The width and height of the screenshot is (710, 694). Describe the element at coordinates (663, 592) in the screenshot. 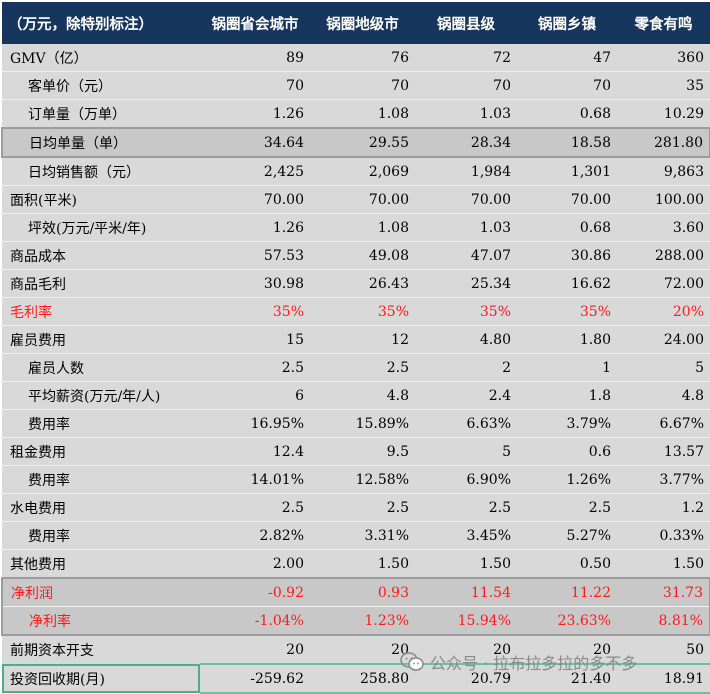

I see `table-cell: 31.73` at that location.